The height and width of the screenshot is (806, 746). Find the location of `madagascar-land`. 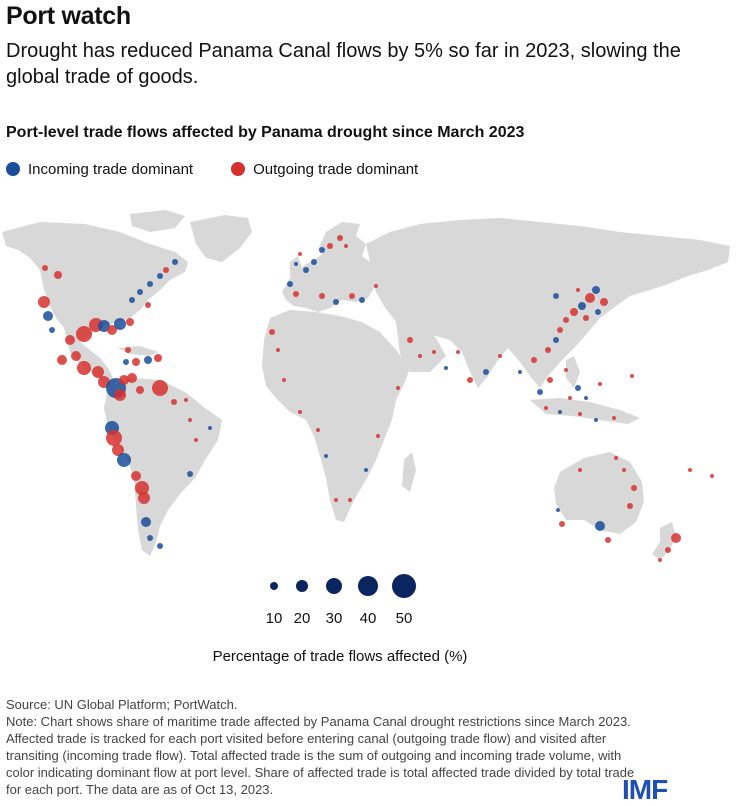

madagascar-land is located at coordinates (409, 472).